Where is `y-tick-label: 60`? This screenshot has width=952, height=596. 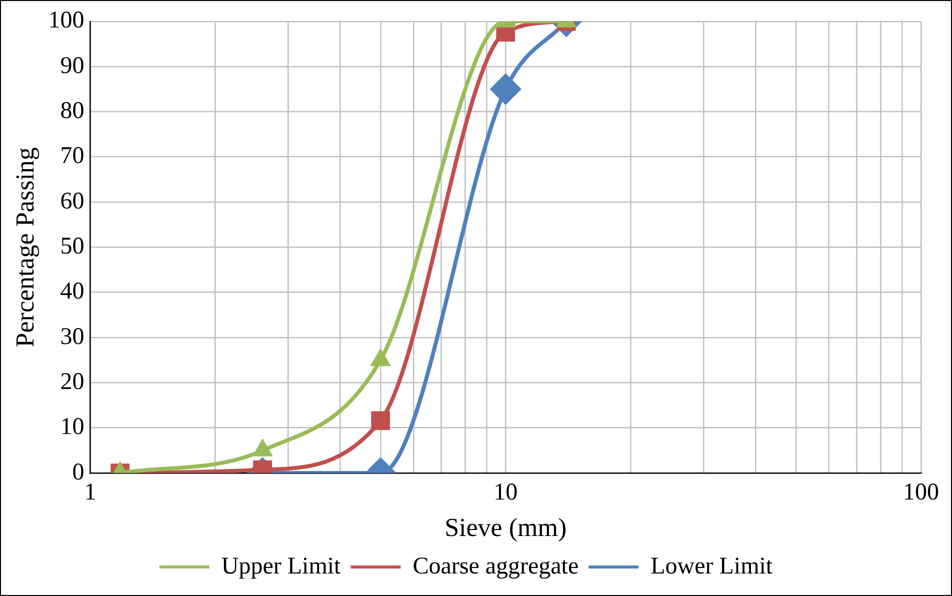 y-tick-label: 60 is located at coordinates (72, 201).